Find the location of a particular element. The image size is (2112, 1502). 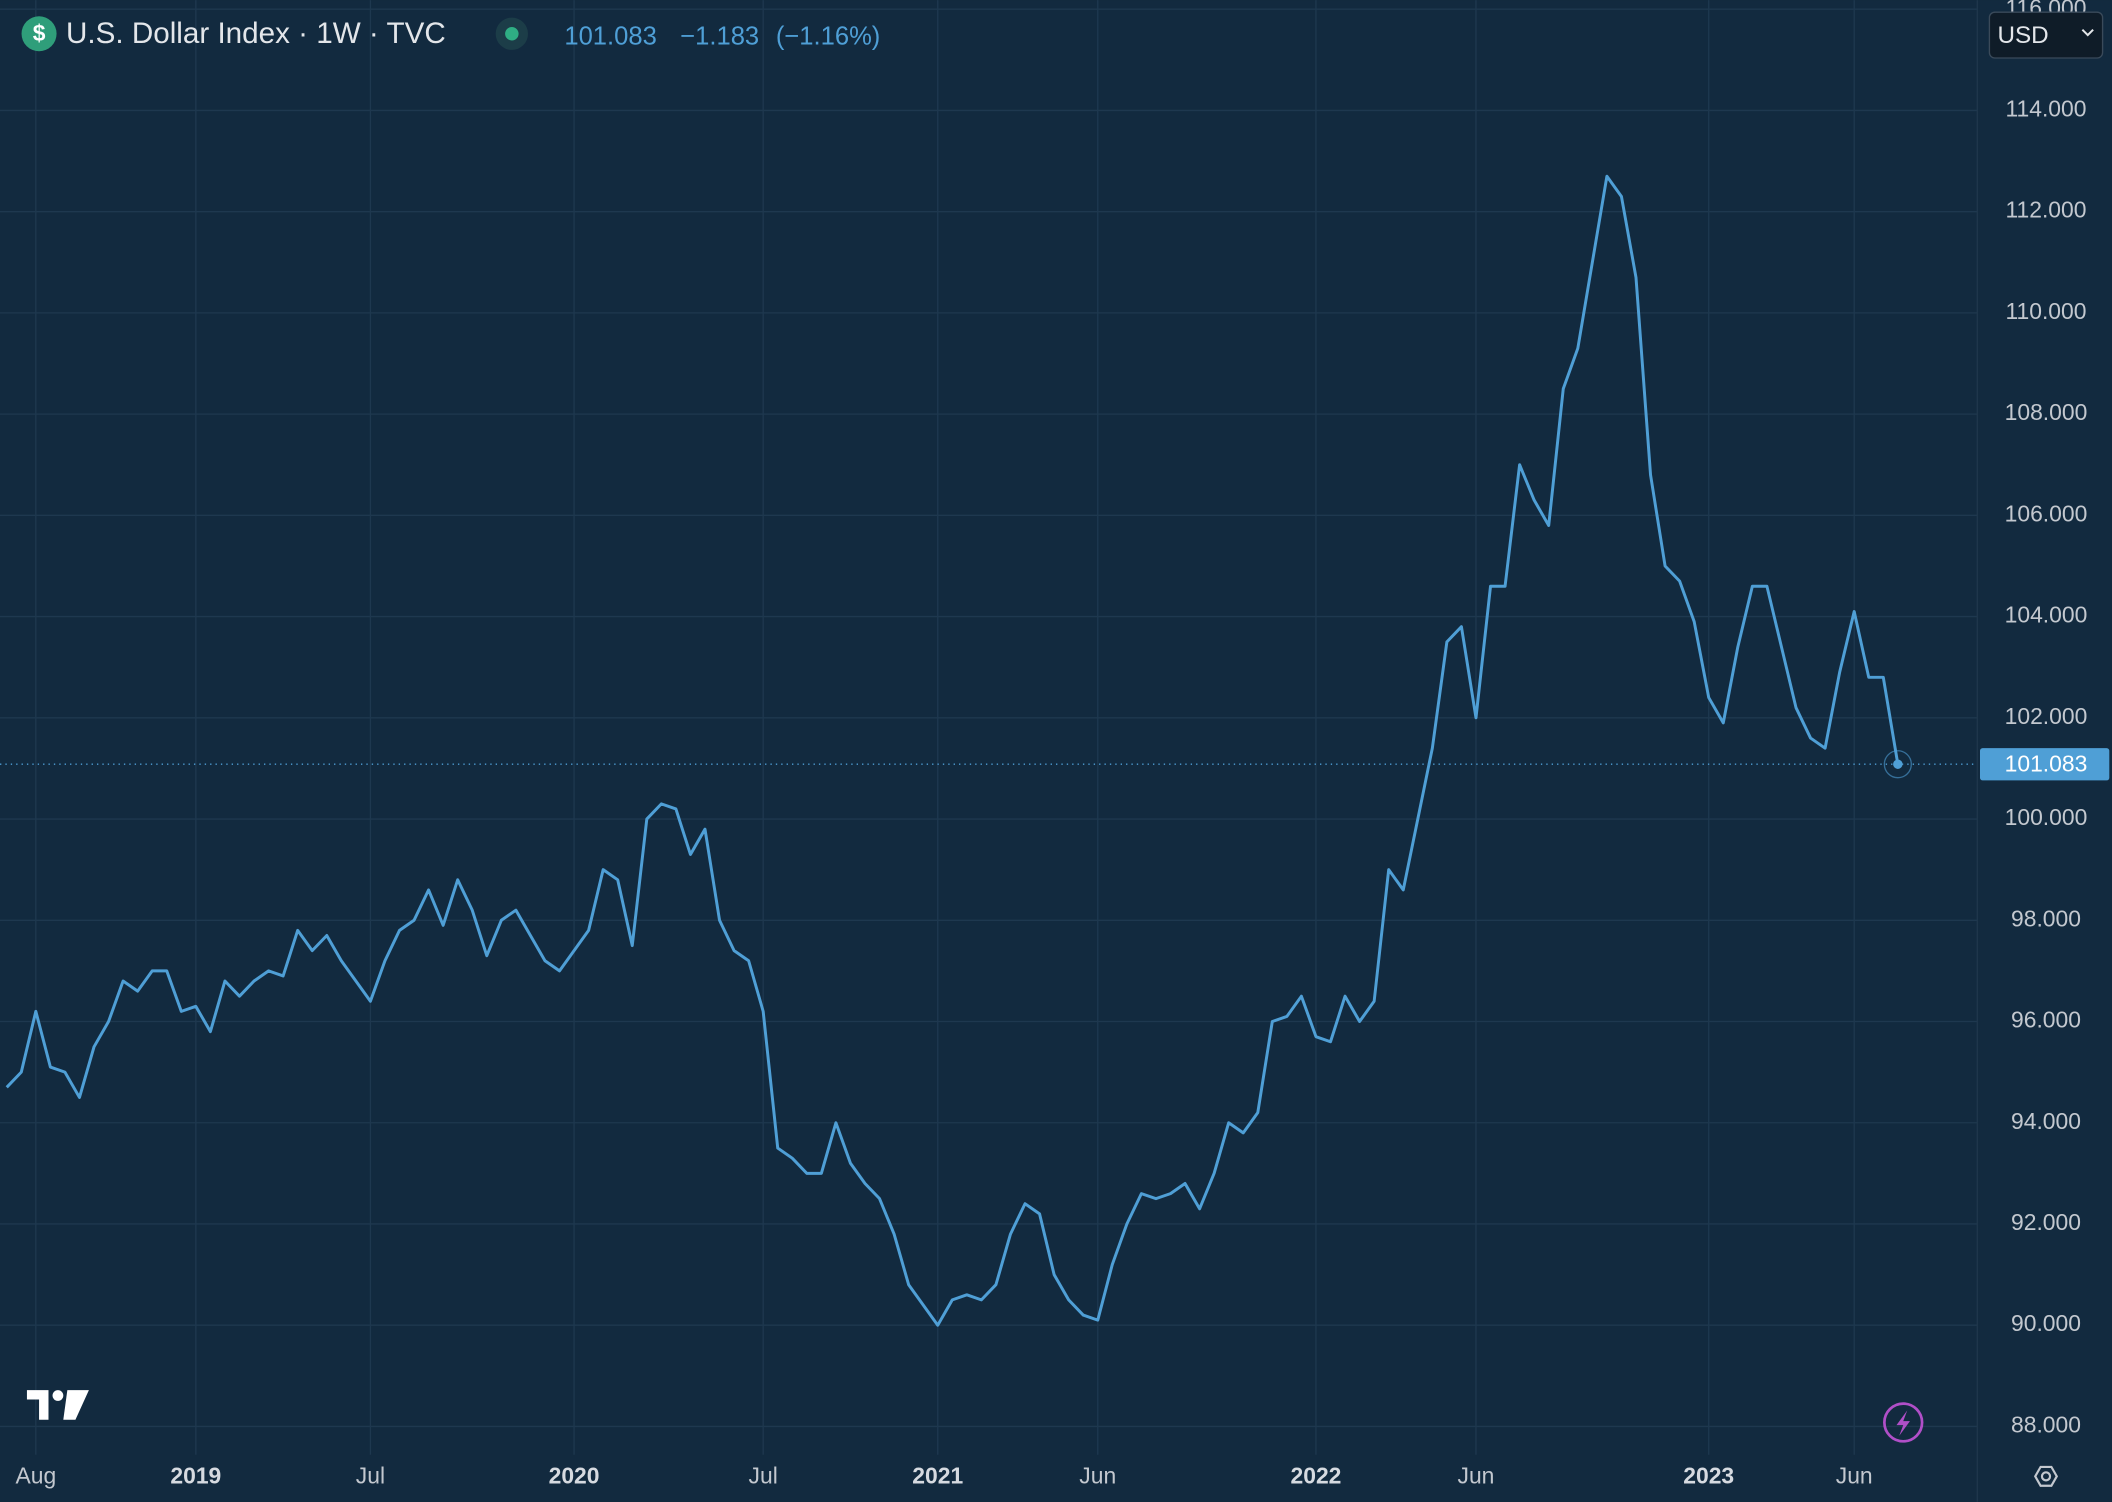

change-percent: (−1.16%) is located at coordinates (828, 37).